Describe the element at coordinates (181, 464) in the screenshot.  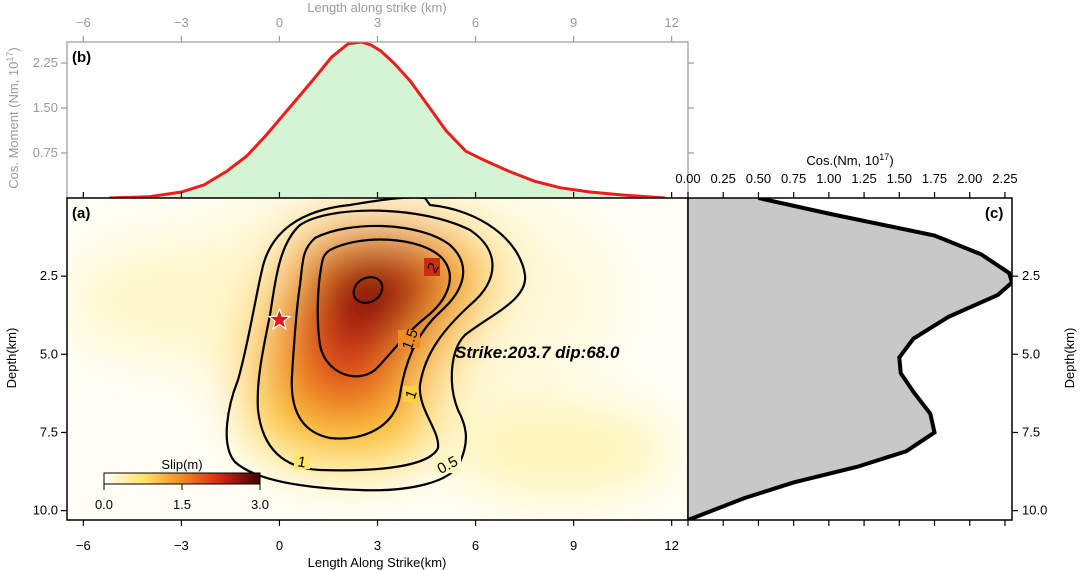
I see `colorbar-label: Slip(m)` at that location.